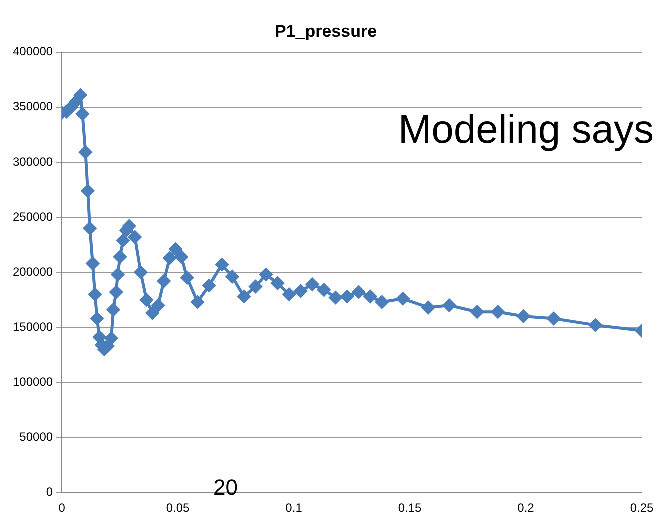  Describe the element at coordinates (642, 508) in the screenshot. I see `x-tick-label: 0.25` at that location.